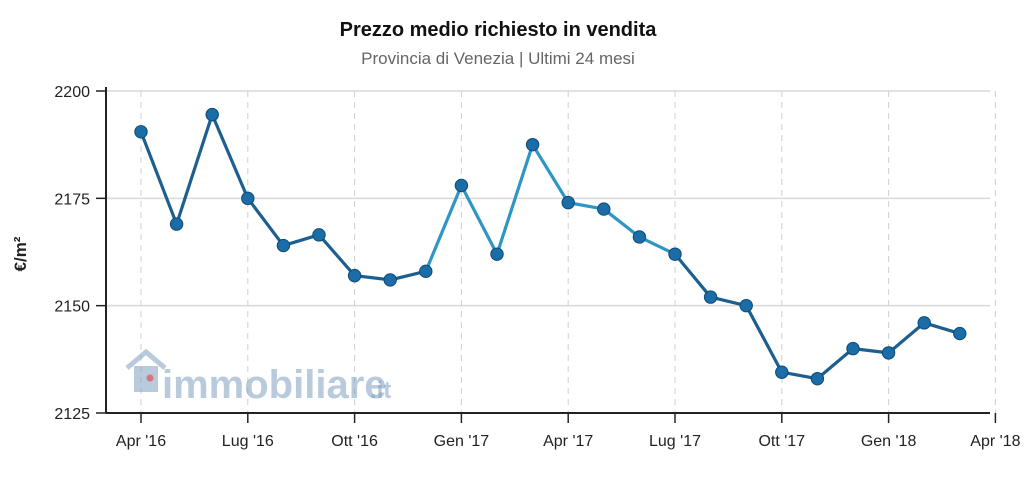 The height and width of the screenshot is (481, 1024). Describe the element at coordinates (781, 441) in the screenshot. I see `x-tick-label: Ott '17` at that location.